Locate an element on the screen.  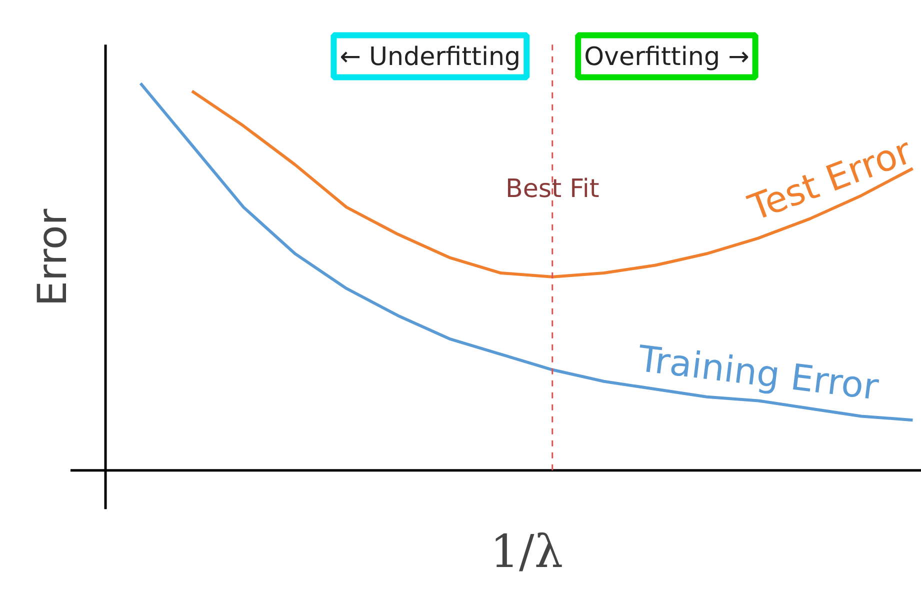
text: Training Error is located at coordinates (758, 373).